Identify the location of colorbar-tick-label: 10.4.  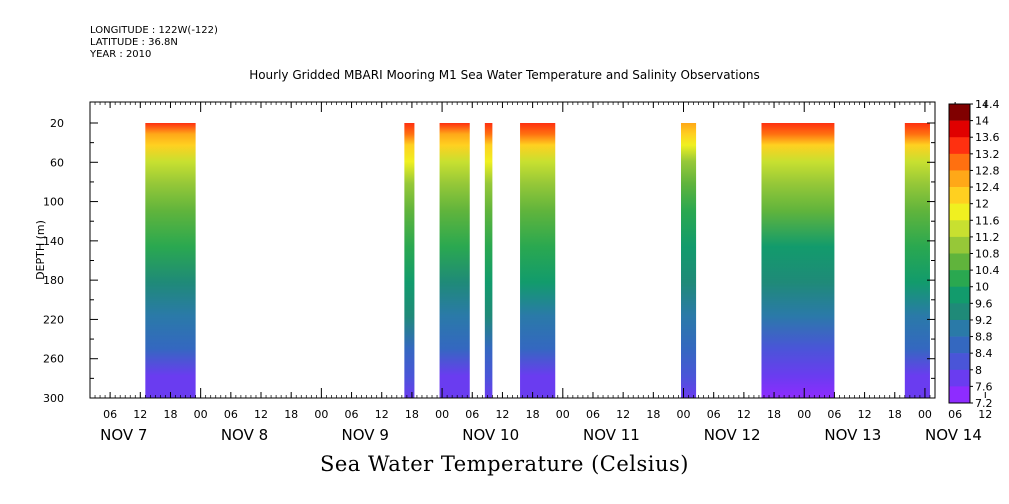
(987, 270).